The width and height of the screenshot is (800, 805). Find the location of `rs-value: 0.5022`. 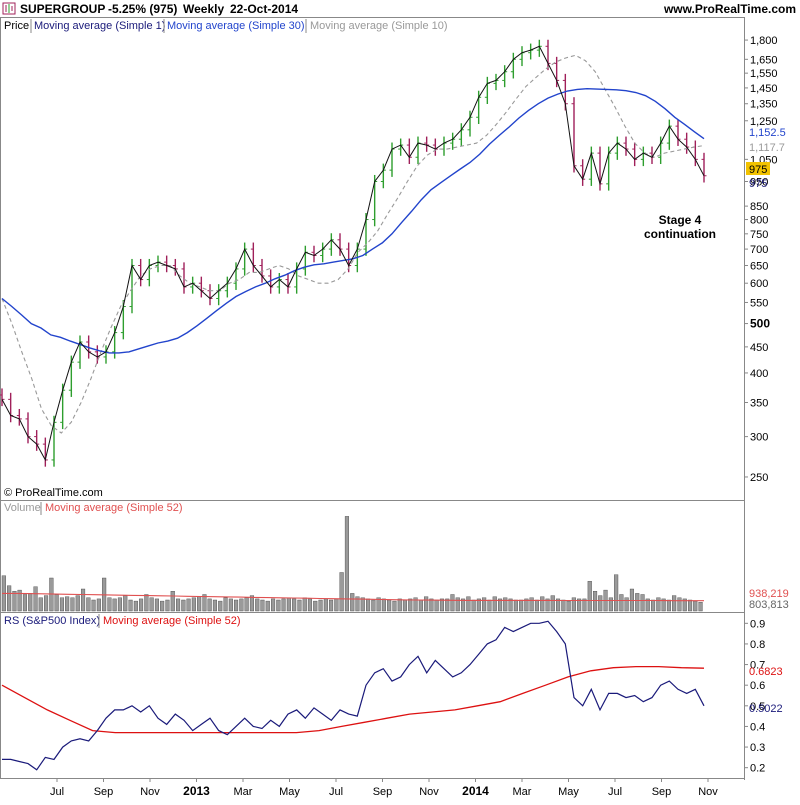

rs-value: 0.5022 is located at coordinates (766, 709).